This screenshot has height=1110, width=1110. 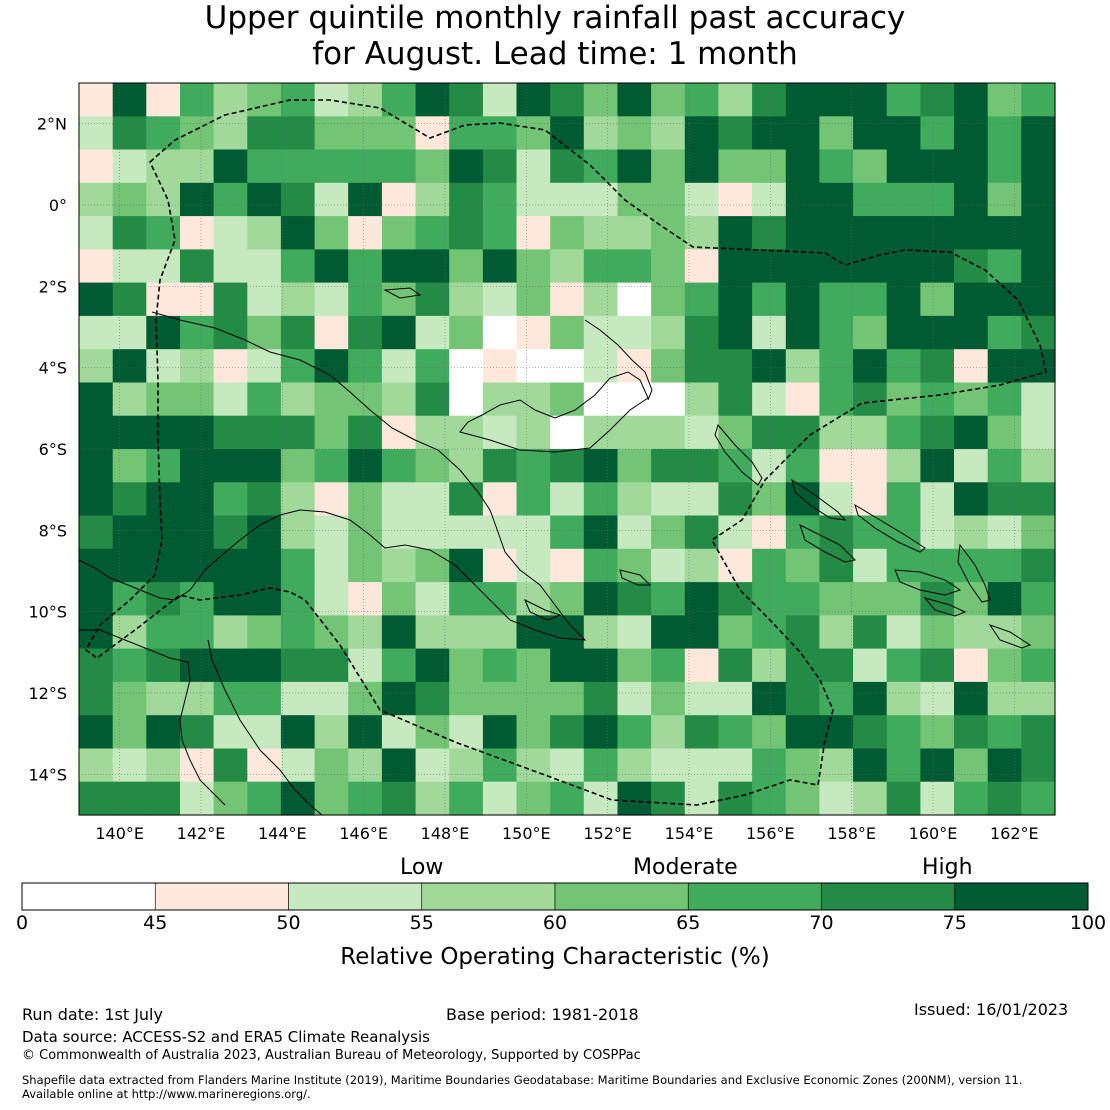 I want to click on lon-tick-label: 160°E, so click(x=933, y=833).